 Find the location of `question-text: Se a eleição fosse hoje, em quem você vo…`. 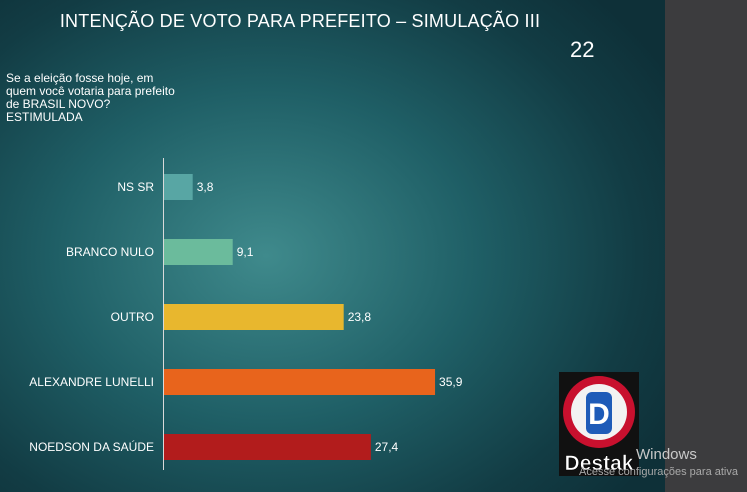

question-text: Se a eleição fosse hoje, em quem você vo… is located at coordinates (90, 97).